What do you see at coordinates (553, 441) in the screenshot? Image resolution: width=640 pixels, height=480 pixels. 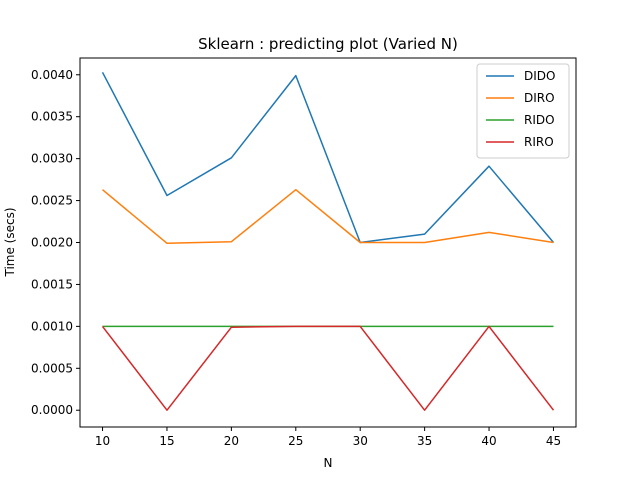 I see `x-tick-label: 45` at bounding box center [553, 441].